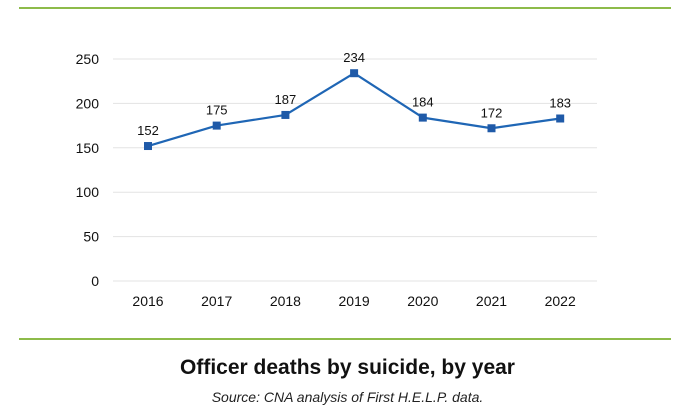  Describe the element at coordinates (560, 102) in the screenshot. I see `data-label: 183` at that location.